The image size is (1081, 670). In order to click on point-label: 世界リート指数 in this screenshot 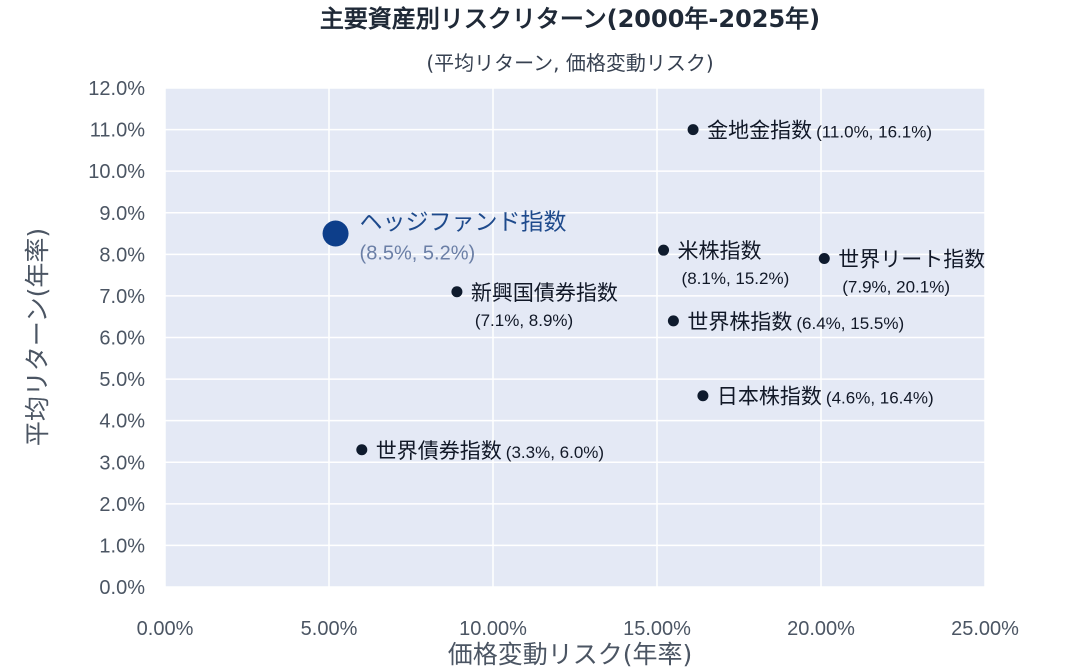, I will do `click(911, 259)`.